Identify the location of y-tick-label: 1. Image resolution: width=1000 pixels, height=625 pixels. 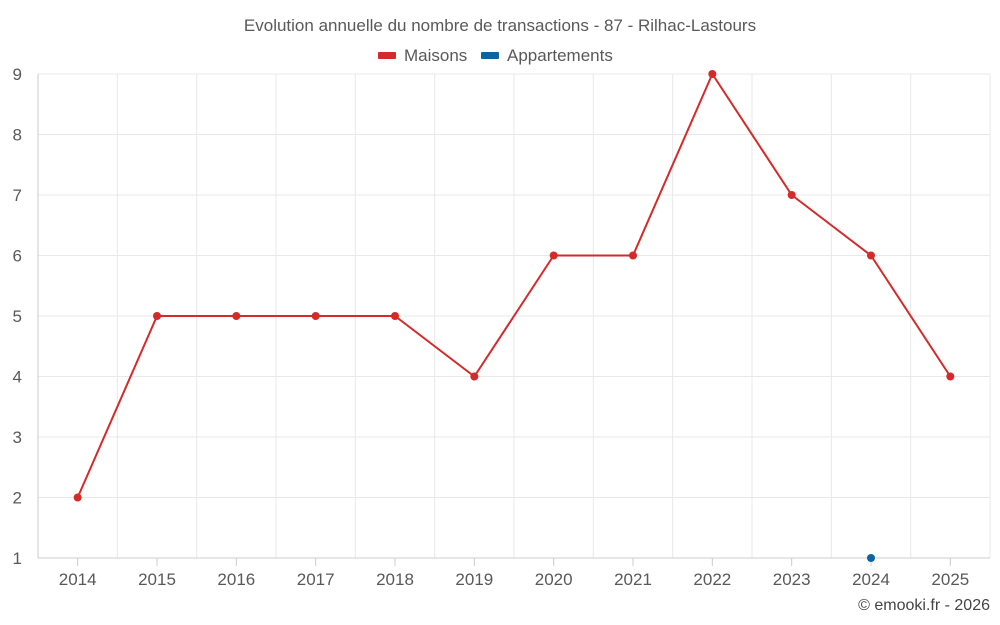
(17, 558).